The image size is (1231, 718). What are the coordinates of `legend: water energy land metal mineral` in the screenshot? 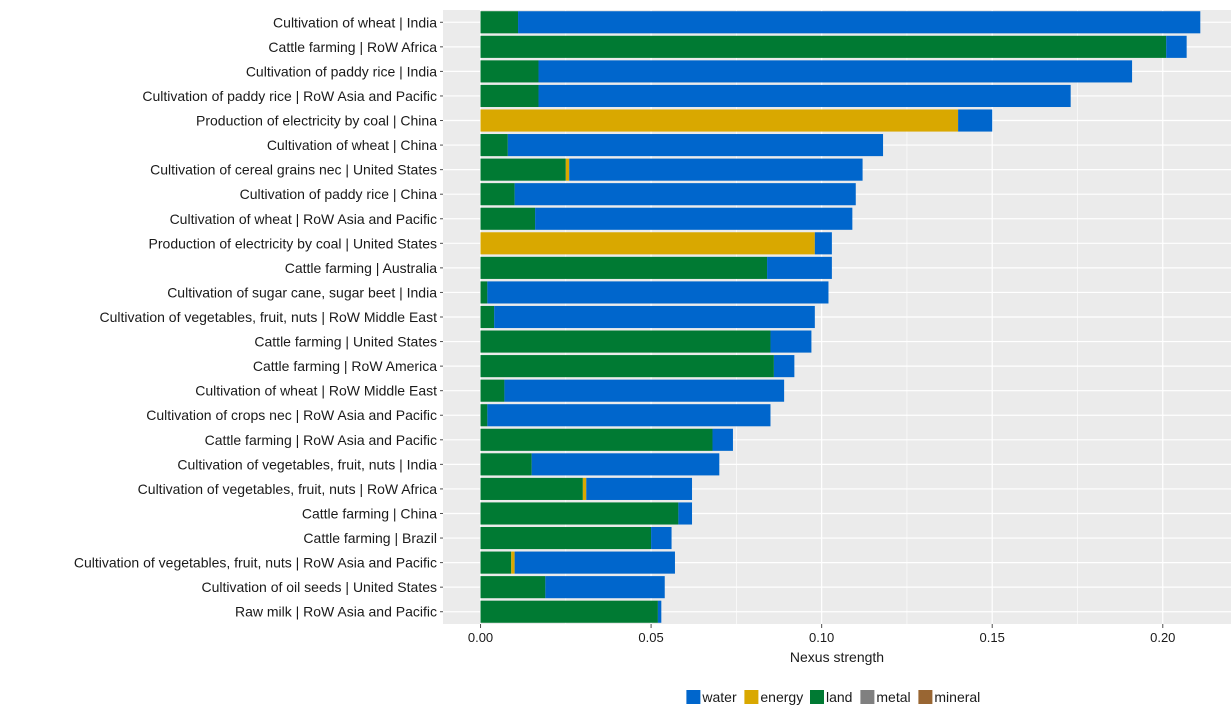 It's located at (833, 697).